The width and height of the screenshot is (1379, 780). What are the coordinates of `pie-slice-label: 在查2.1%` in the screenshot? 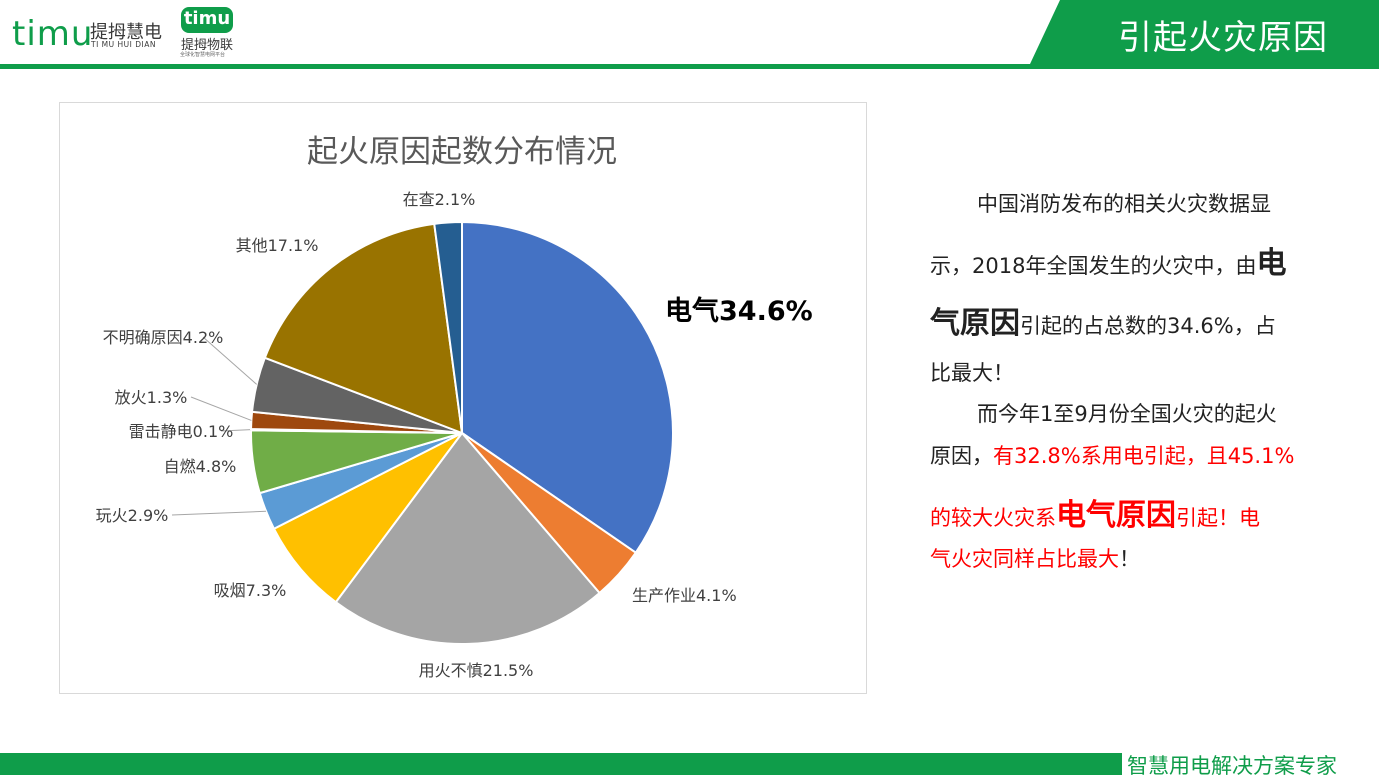 It's located at (439, 199).